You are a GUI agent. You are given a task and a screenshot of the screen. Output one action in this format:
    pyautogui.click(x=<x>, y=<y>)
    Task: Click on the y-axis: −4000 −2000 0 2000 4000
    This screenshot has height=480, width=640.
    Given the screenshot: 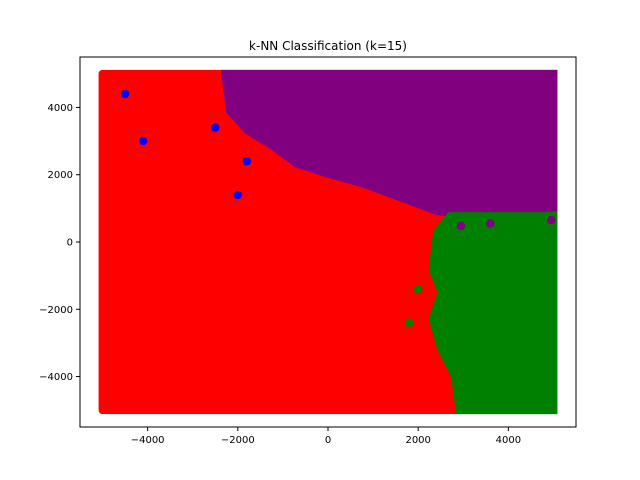 What is the action you would take?
    pyautogui.click(x=59, y=243)
    